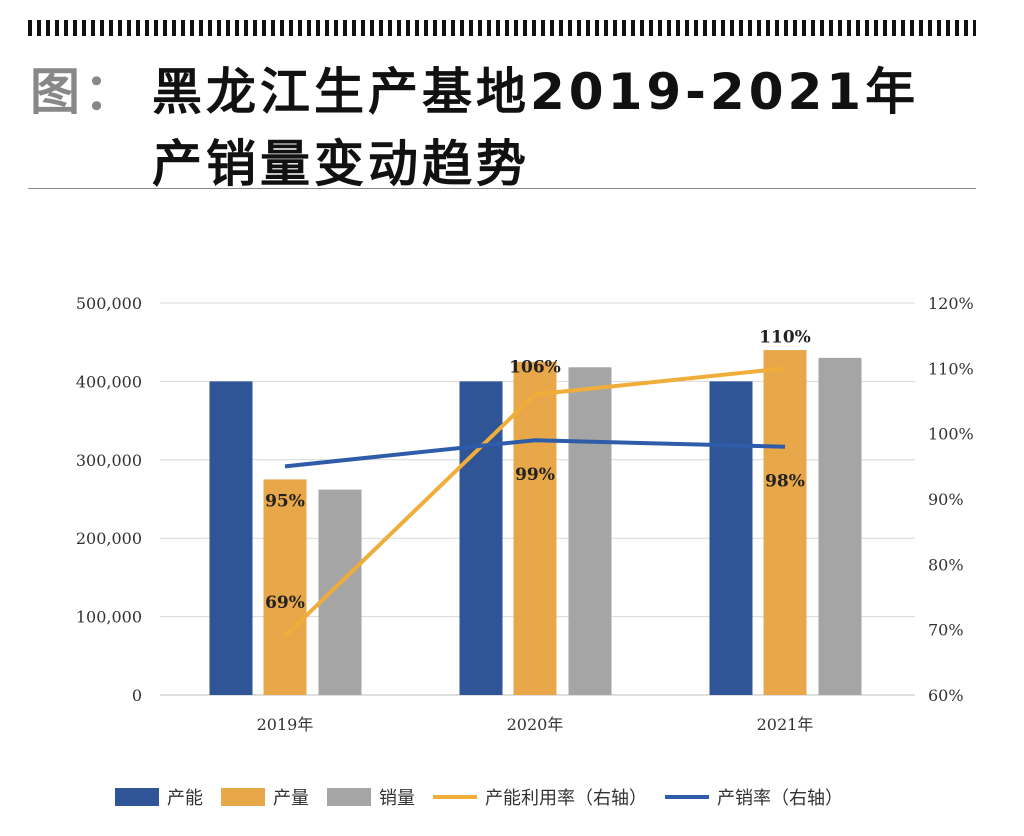 Image resolution: width=1024 pixels, height=836 pixels. What do you see at coordinates (951, 303) in the screenshot?
I see `y-right-tick-label: 120%` at bounding box center [951, 303].